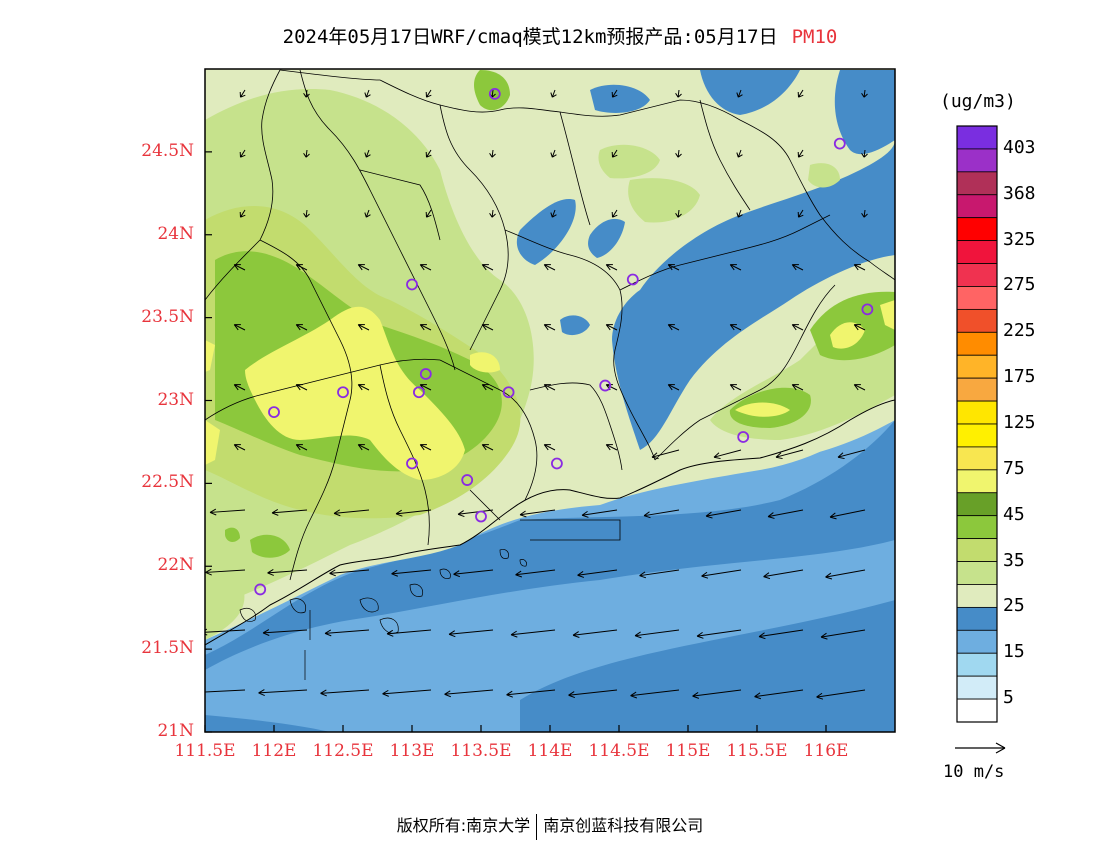  What do you see at coordinates (167, 150) in the screenshot?
I see `lat-label: 24.5N` at bounding box center [167, 150].